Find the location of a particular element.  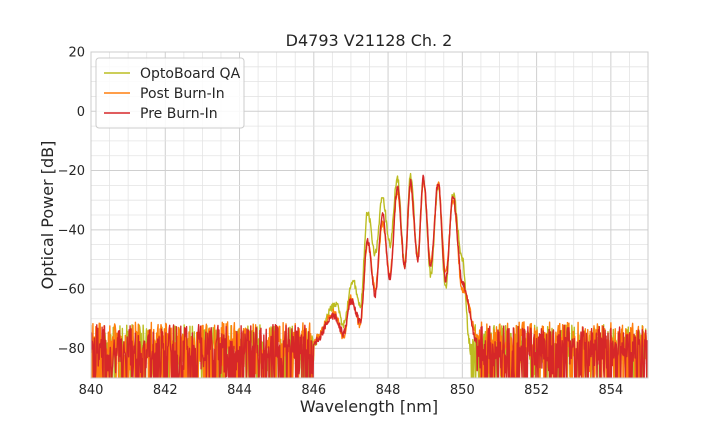

y-tick-label: 20 is located at coordinates (76, 53).